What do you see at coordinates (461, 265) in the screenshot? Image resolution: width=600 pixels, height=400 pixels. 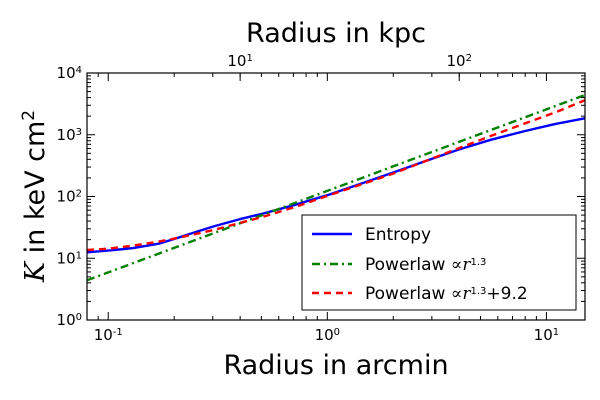 I see `legend-powerlaw-math: ∝r` at bounding box center [461, 265].